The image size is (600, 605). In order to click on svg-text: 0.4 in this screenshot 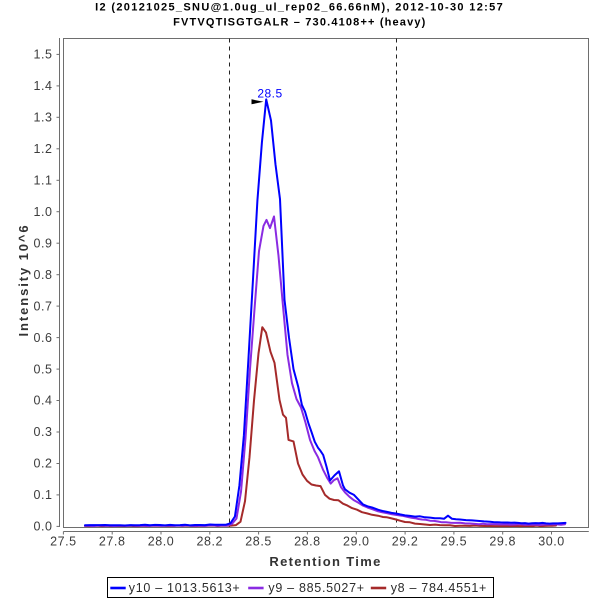, I will do `click(42, 401)`.